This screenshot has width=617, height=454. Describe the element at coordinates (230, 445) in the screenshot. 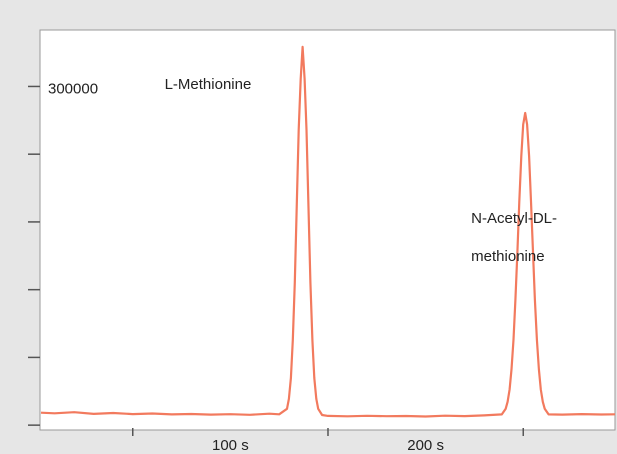

I see `x-tick-label: 100 s` at that location.